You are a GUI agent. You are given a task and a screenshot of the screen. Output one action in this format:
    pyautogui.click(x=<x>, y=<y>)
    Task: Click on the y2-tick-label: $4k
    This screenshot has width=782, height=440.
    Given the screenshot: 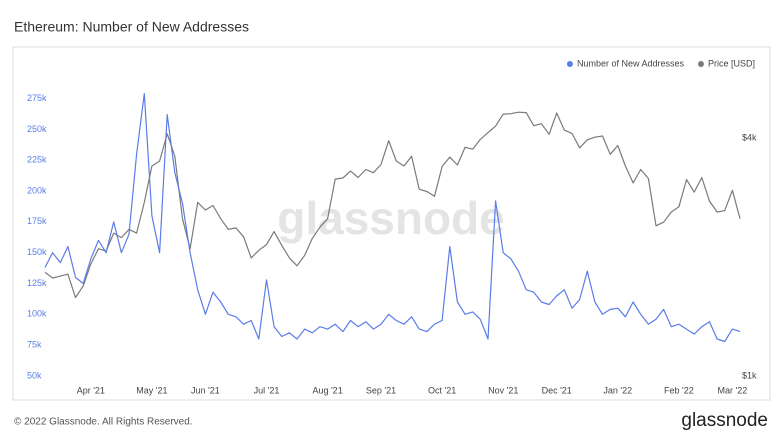 What is the action you would take?
    pyautogui.click(x=749, y=137)
    